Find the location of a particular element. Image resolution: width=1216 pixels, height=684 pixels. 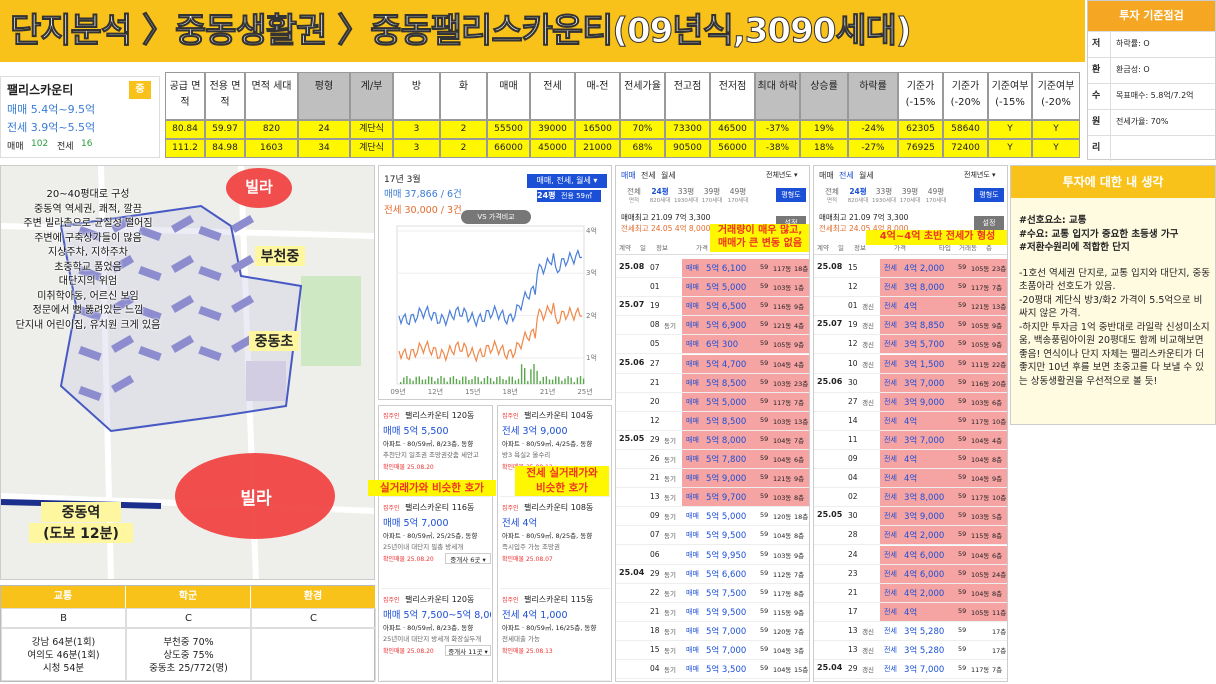

trade-day: 08 is located at coordinates (655, 325).